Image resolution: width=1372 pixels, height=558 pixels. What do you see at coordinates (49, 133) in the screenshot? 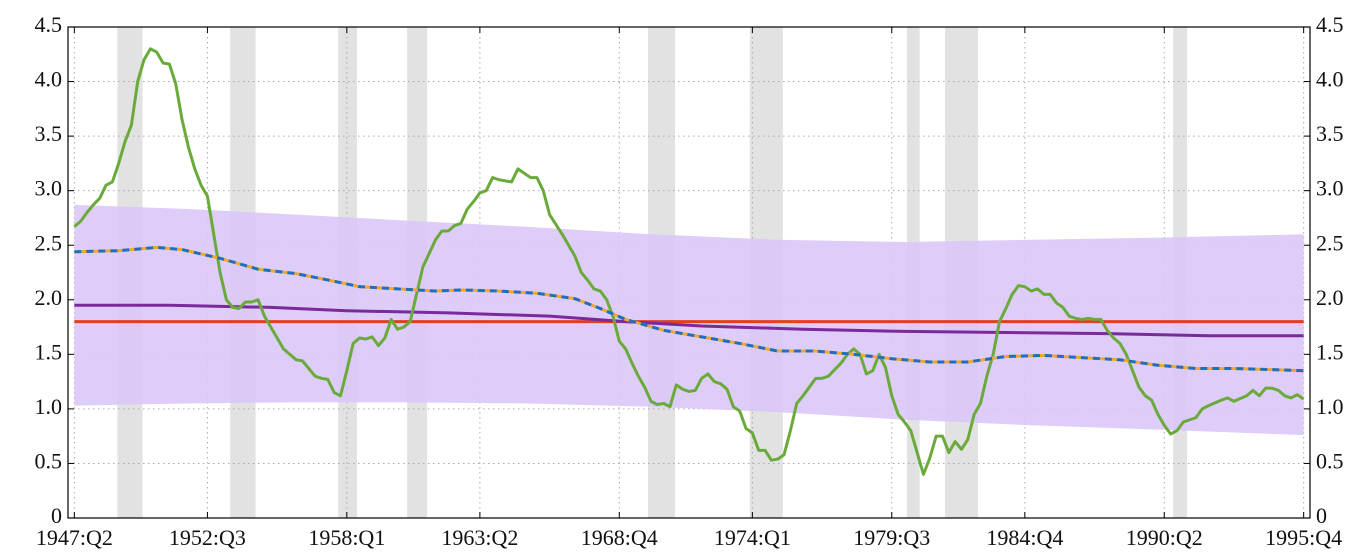
I see `y-tick-label: 3.5` at bounding box center [49, 133].